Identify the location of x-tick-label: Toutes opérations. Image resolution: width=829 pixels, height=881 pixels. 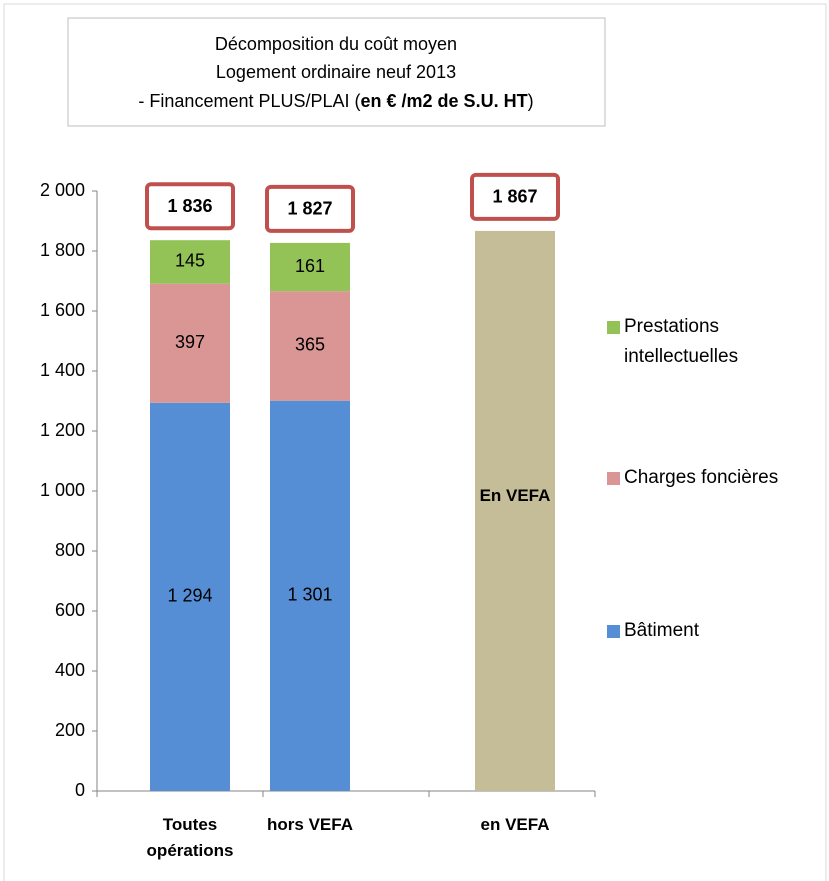
(190, 837).